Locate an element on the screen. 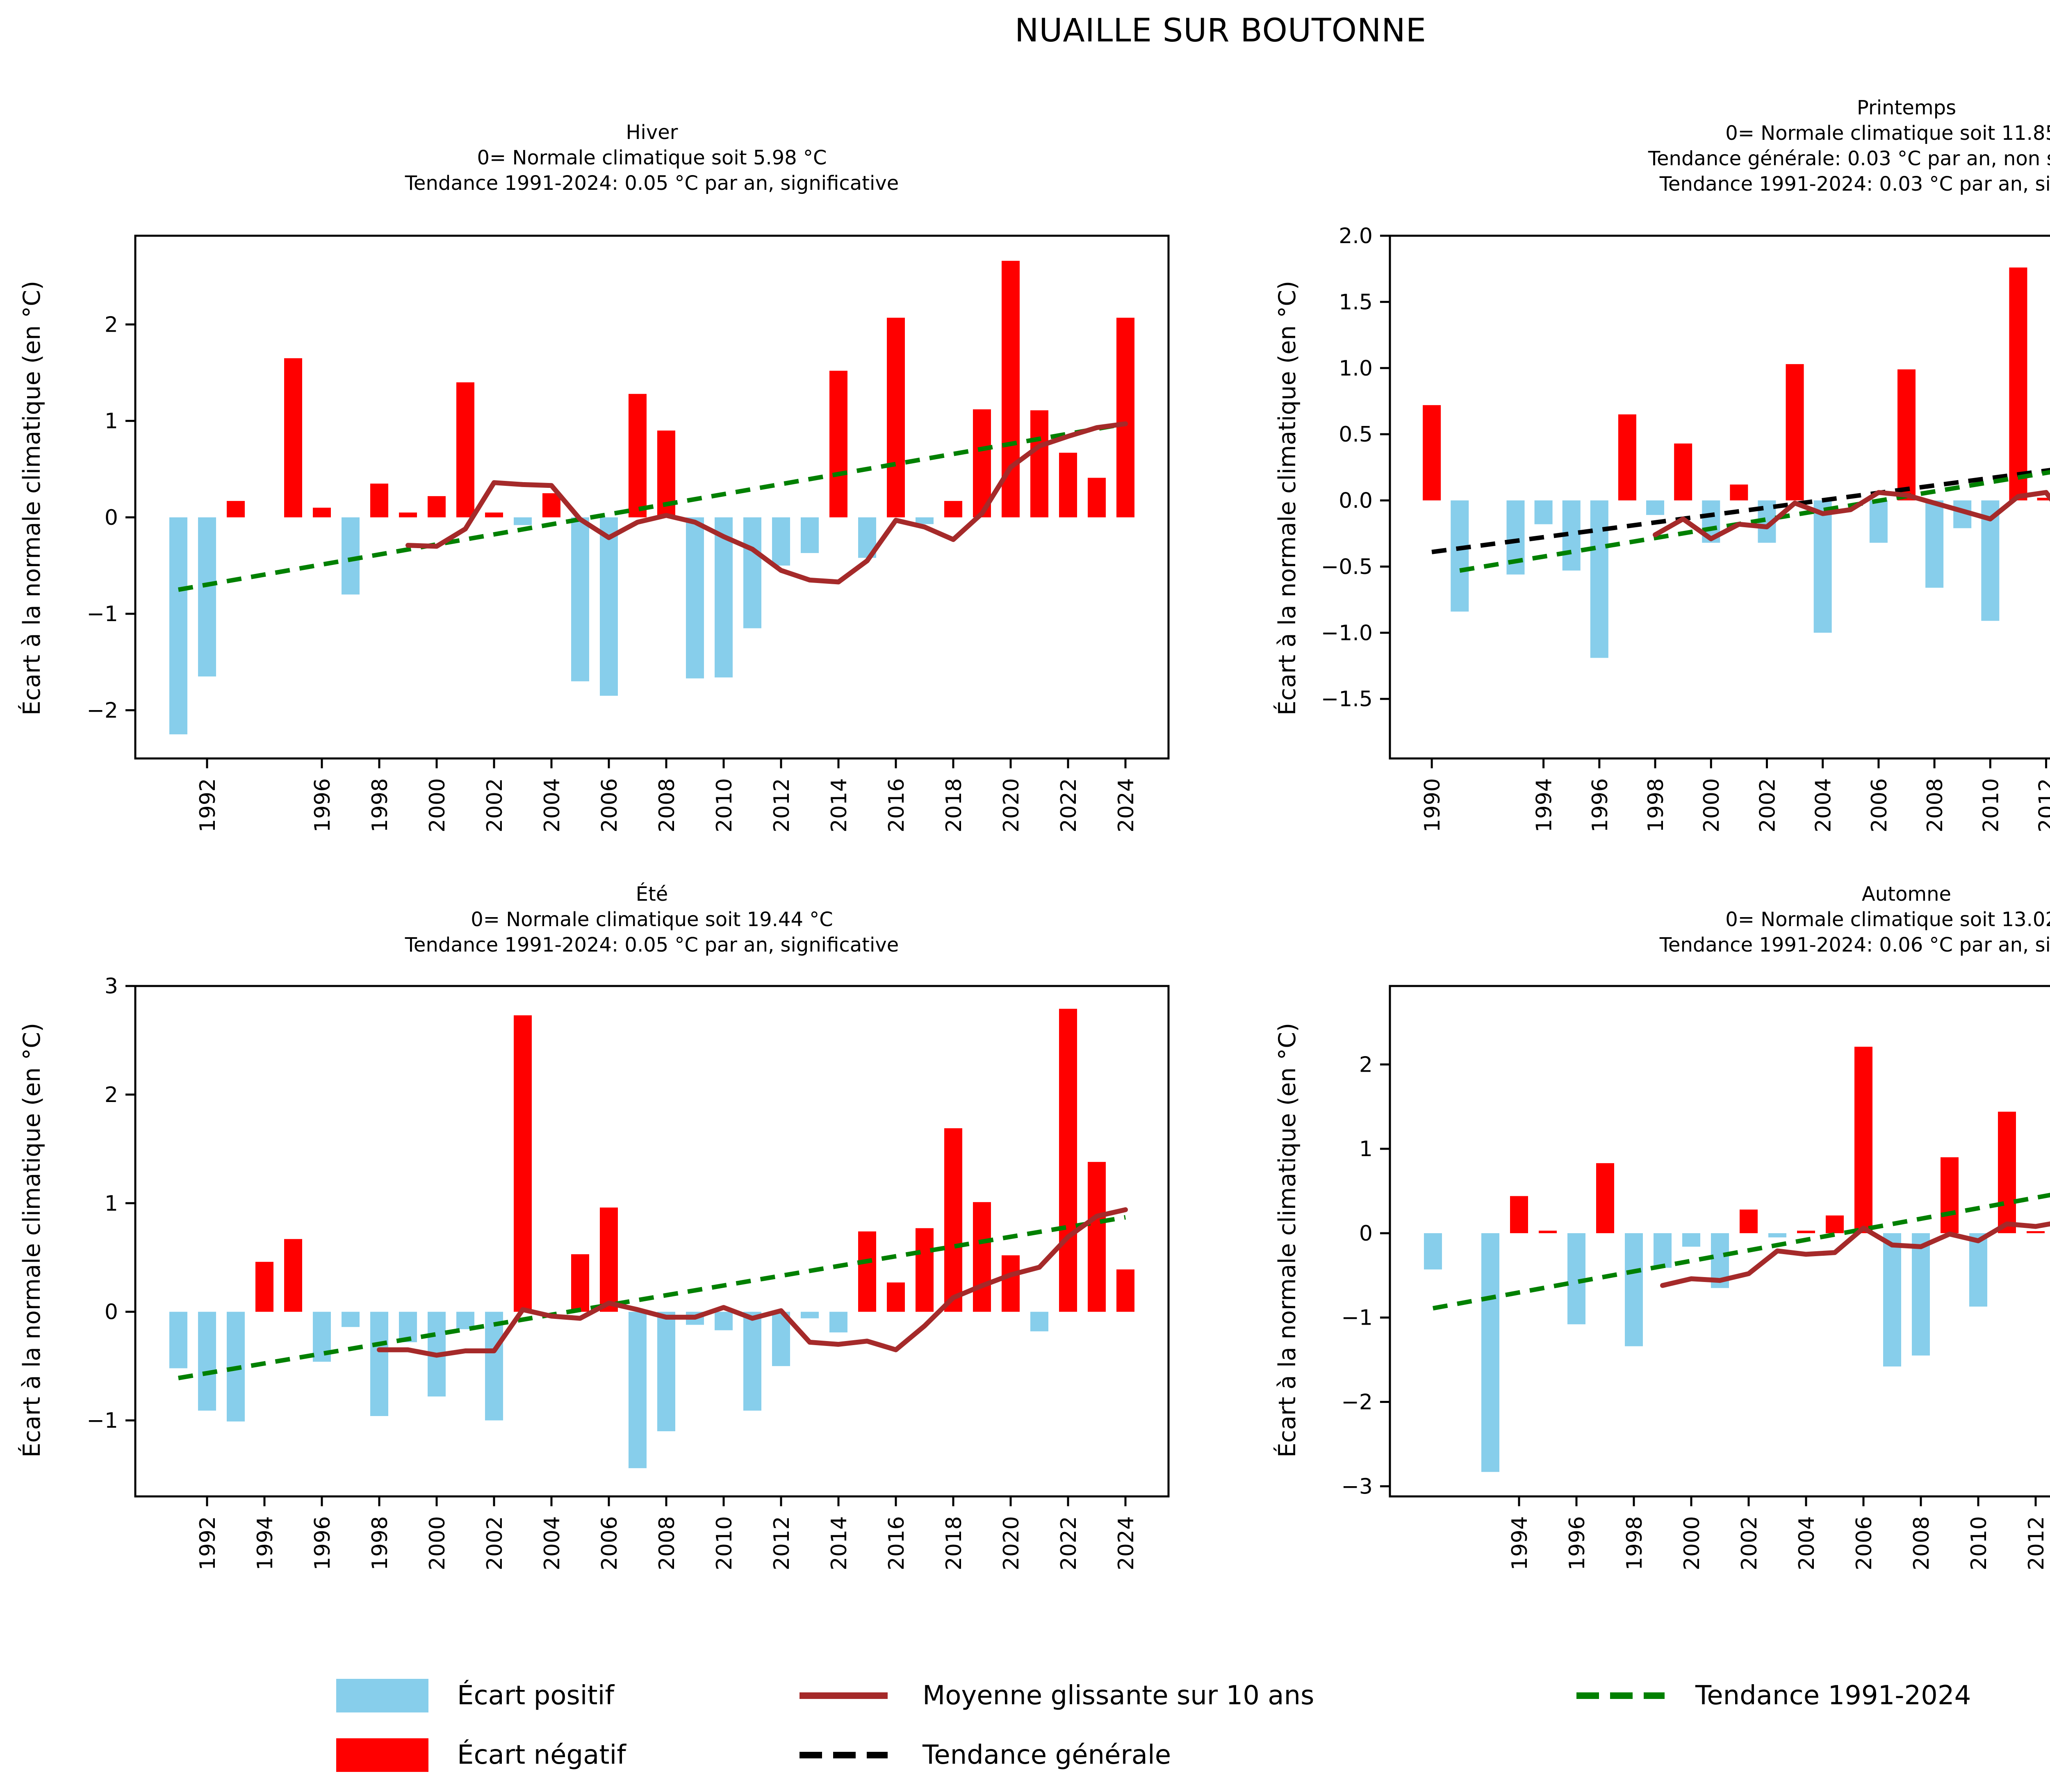 The image size is (2050, 1792). panel-subtitle-normale: 0= Normale climatique soit 19.44 °C is located at coordinates (652, 920).